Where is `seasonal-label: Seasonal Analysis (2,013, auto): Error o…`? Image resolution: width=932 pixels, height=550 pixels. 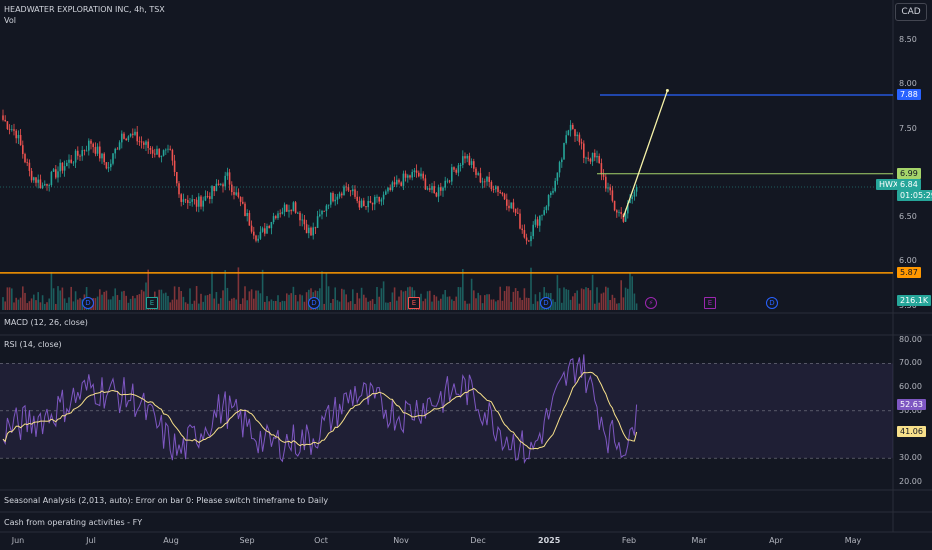 seasonal-label: Seasonal Analysis (2,013, auto): Error o… is located at coordinates (166, 500).